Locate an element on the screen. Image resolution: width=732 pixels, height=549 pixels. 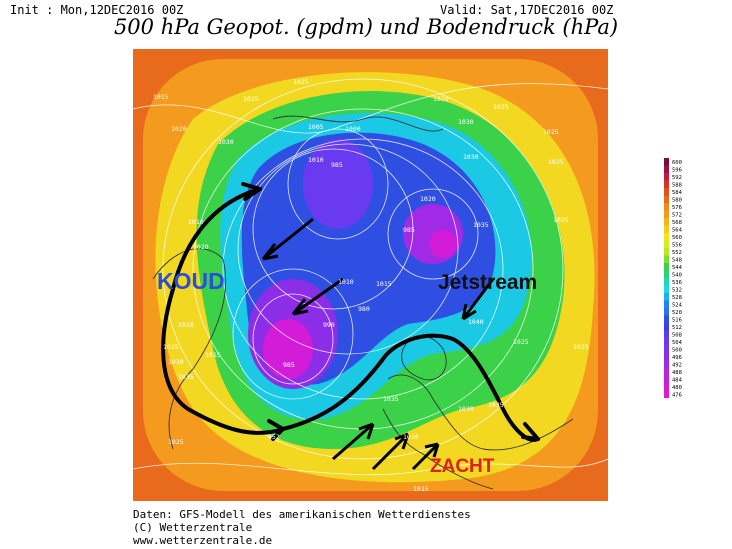
color-tick-label: 512 is located at coordinates (677, 328).